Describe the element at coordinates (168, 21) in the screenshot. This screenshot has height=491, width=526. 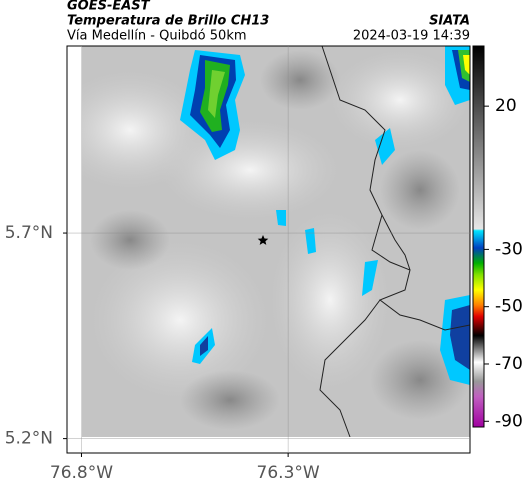
I see `product: Temperatura de Brillo CH13` at that location.